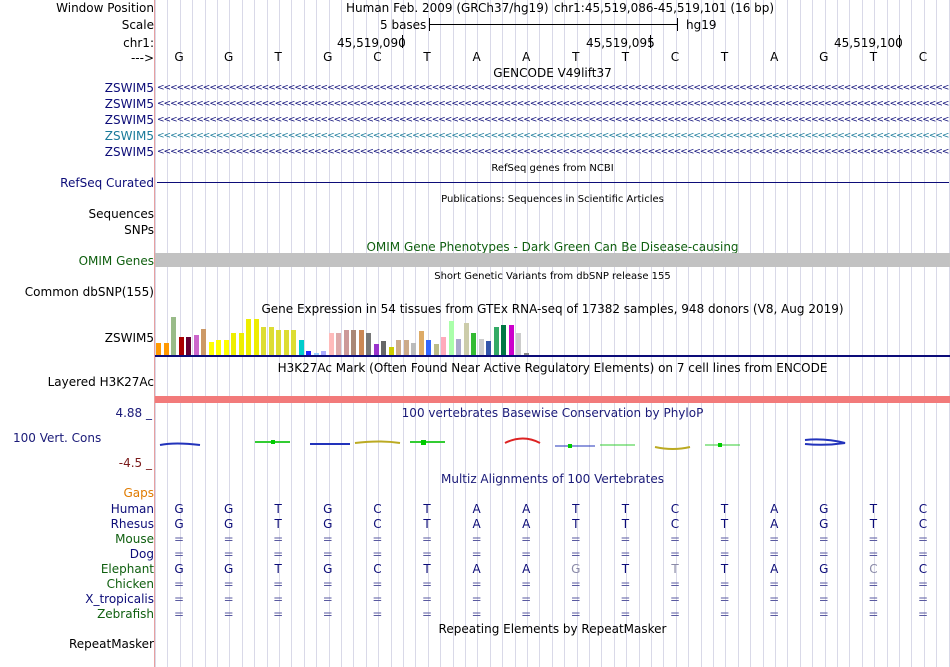 Image resolution: width=950 pixels, height=667 pixels. Describe the element at coordinates (125, 614) in the screenshot. I see `species-label: Zebrafish` at that location.